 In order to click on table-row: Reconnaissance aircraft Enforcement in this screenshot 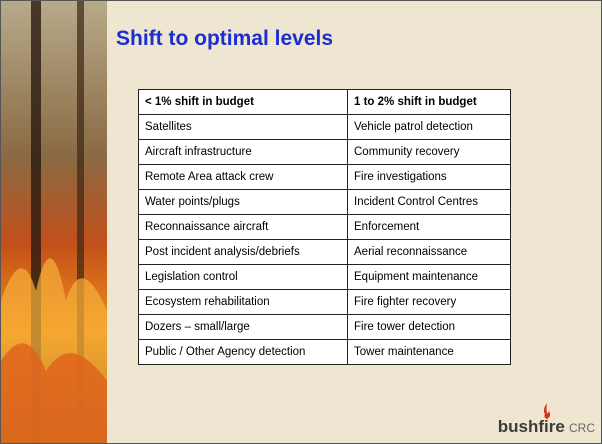, I will do `click(324, 227)`.